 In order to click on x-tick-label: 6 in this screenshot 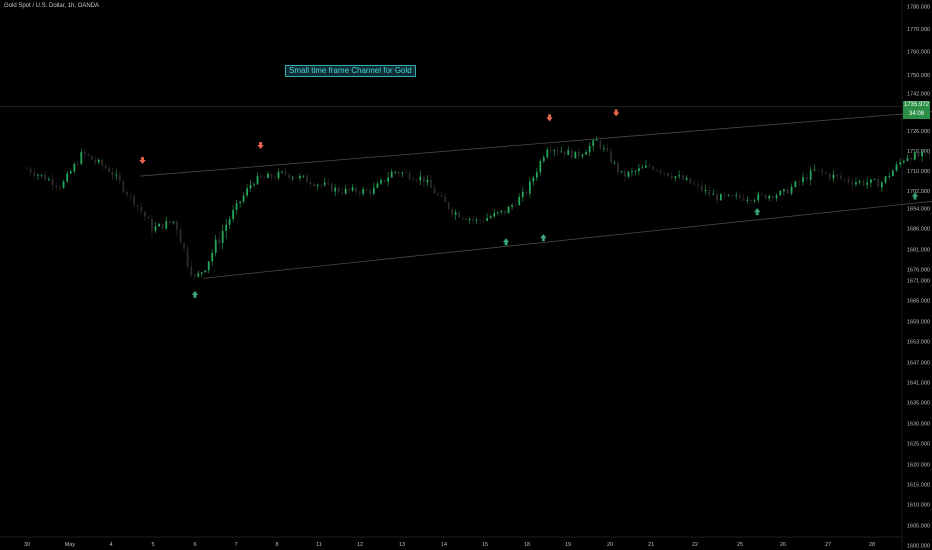, I will do `click(194, 545)`.